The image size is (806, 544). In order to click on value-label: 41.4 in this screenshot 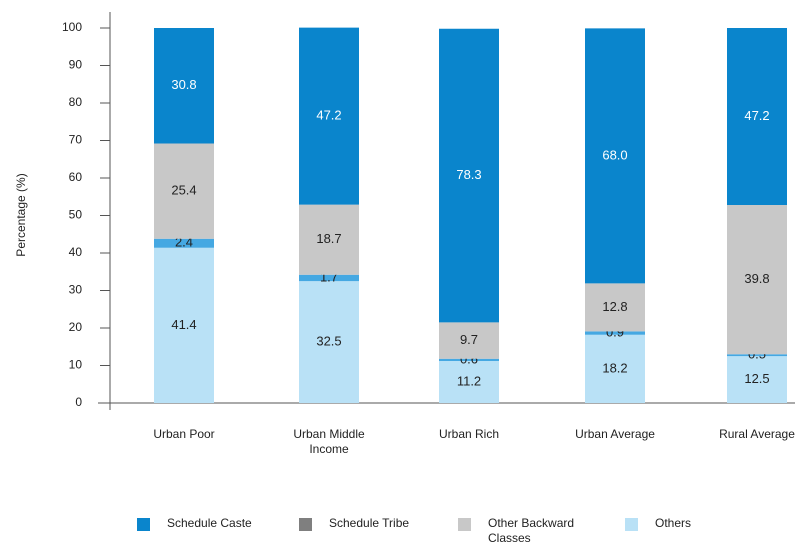, I will do `click(183, 324)`.